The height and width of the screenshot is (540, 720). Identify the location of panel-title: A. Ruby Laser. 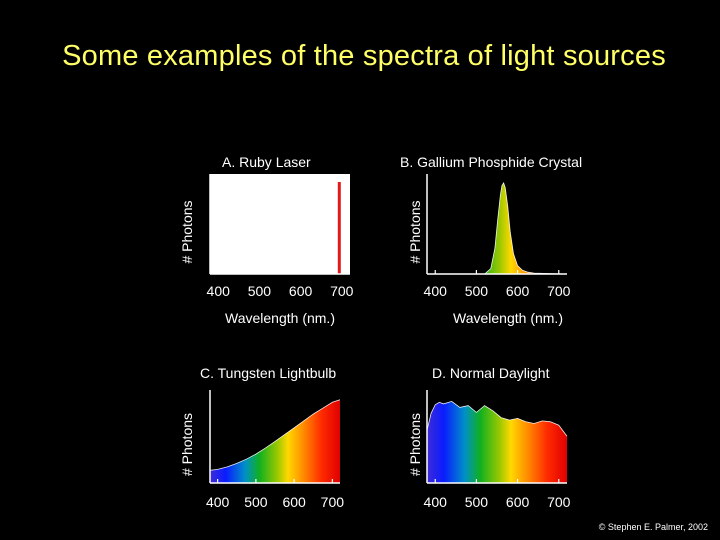
(266, 162).